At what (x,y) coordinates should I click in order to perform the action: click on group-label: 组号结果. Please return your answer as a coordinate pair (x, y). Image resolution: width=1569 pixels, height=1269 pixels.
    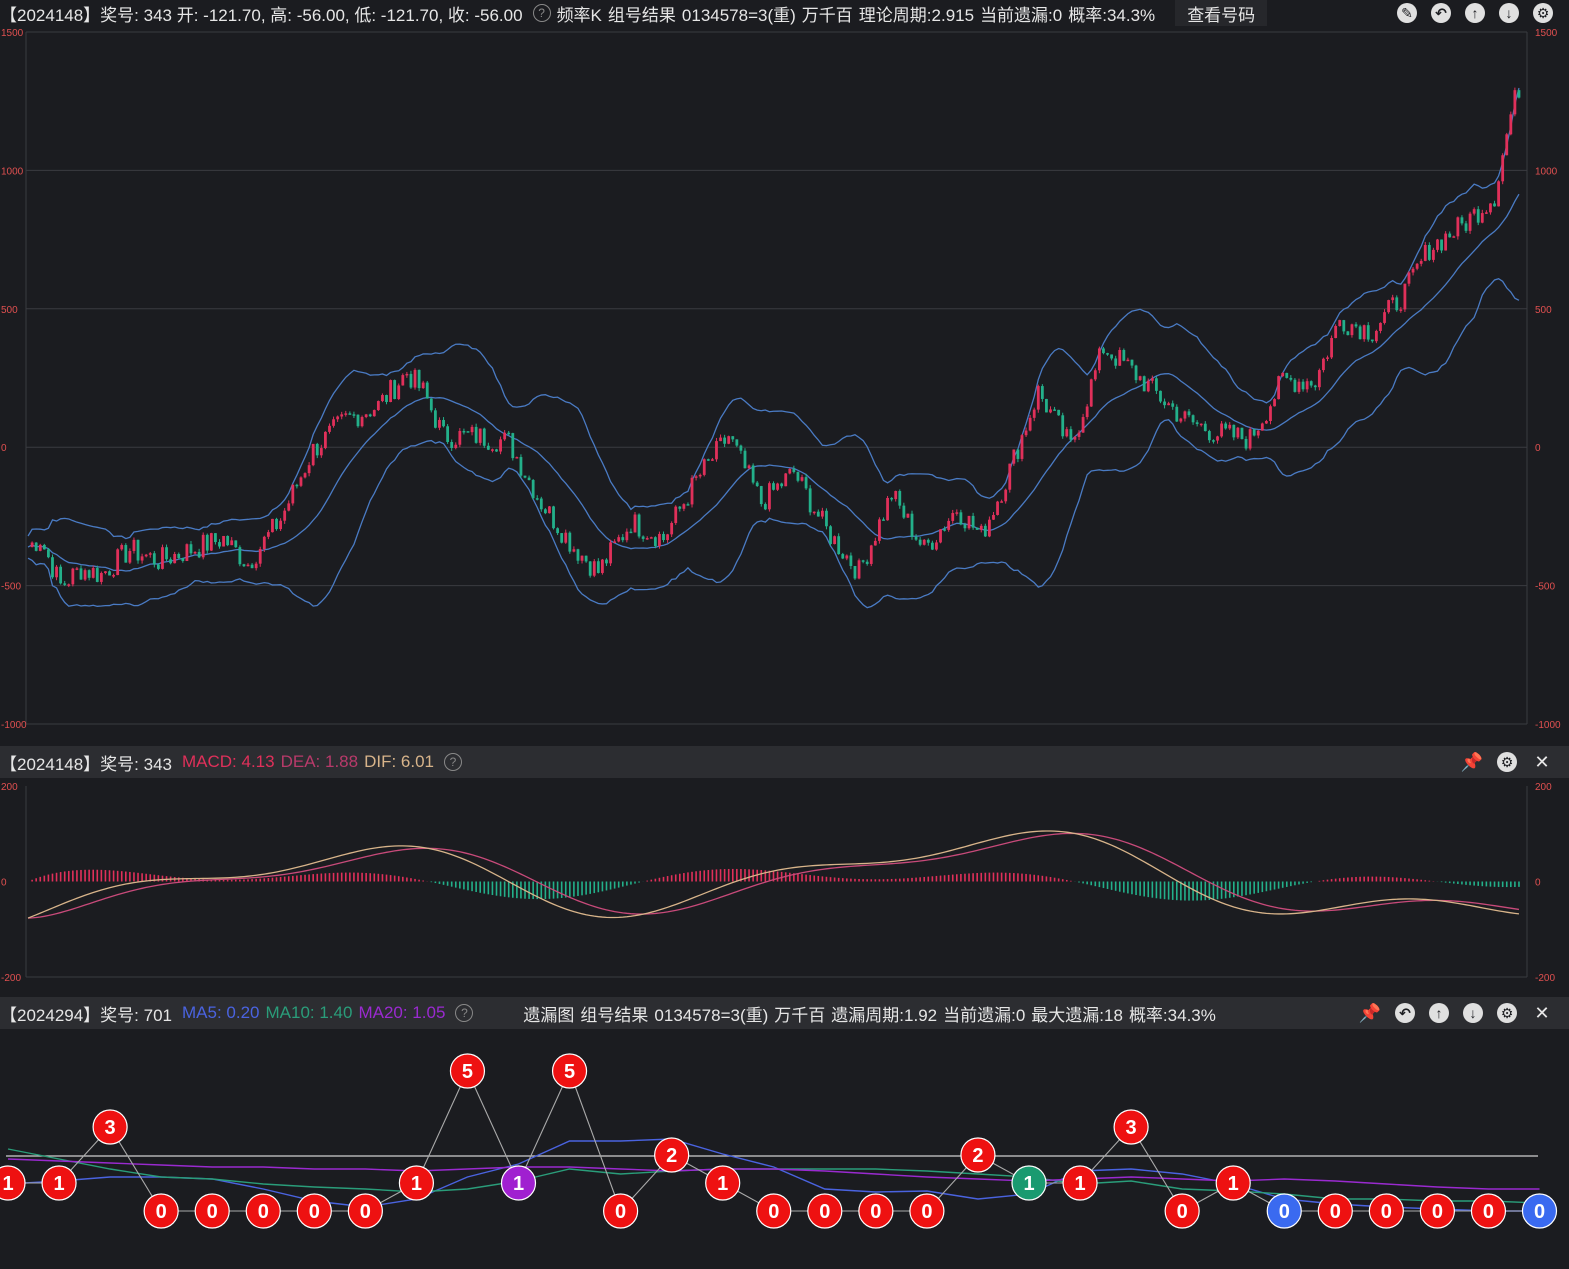
    Looking at the image, I should click on (614, 1015).